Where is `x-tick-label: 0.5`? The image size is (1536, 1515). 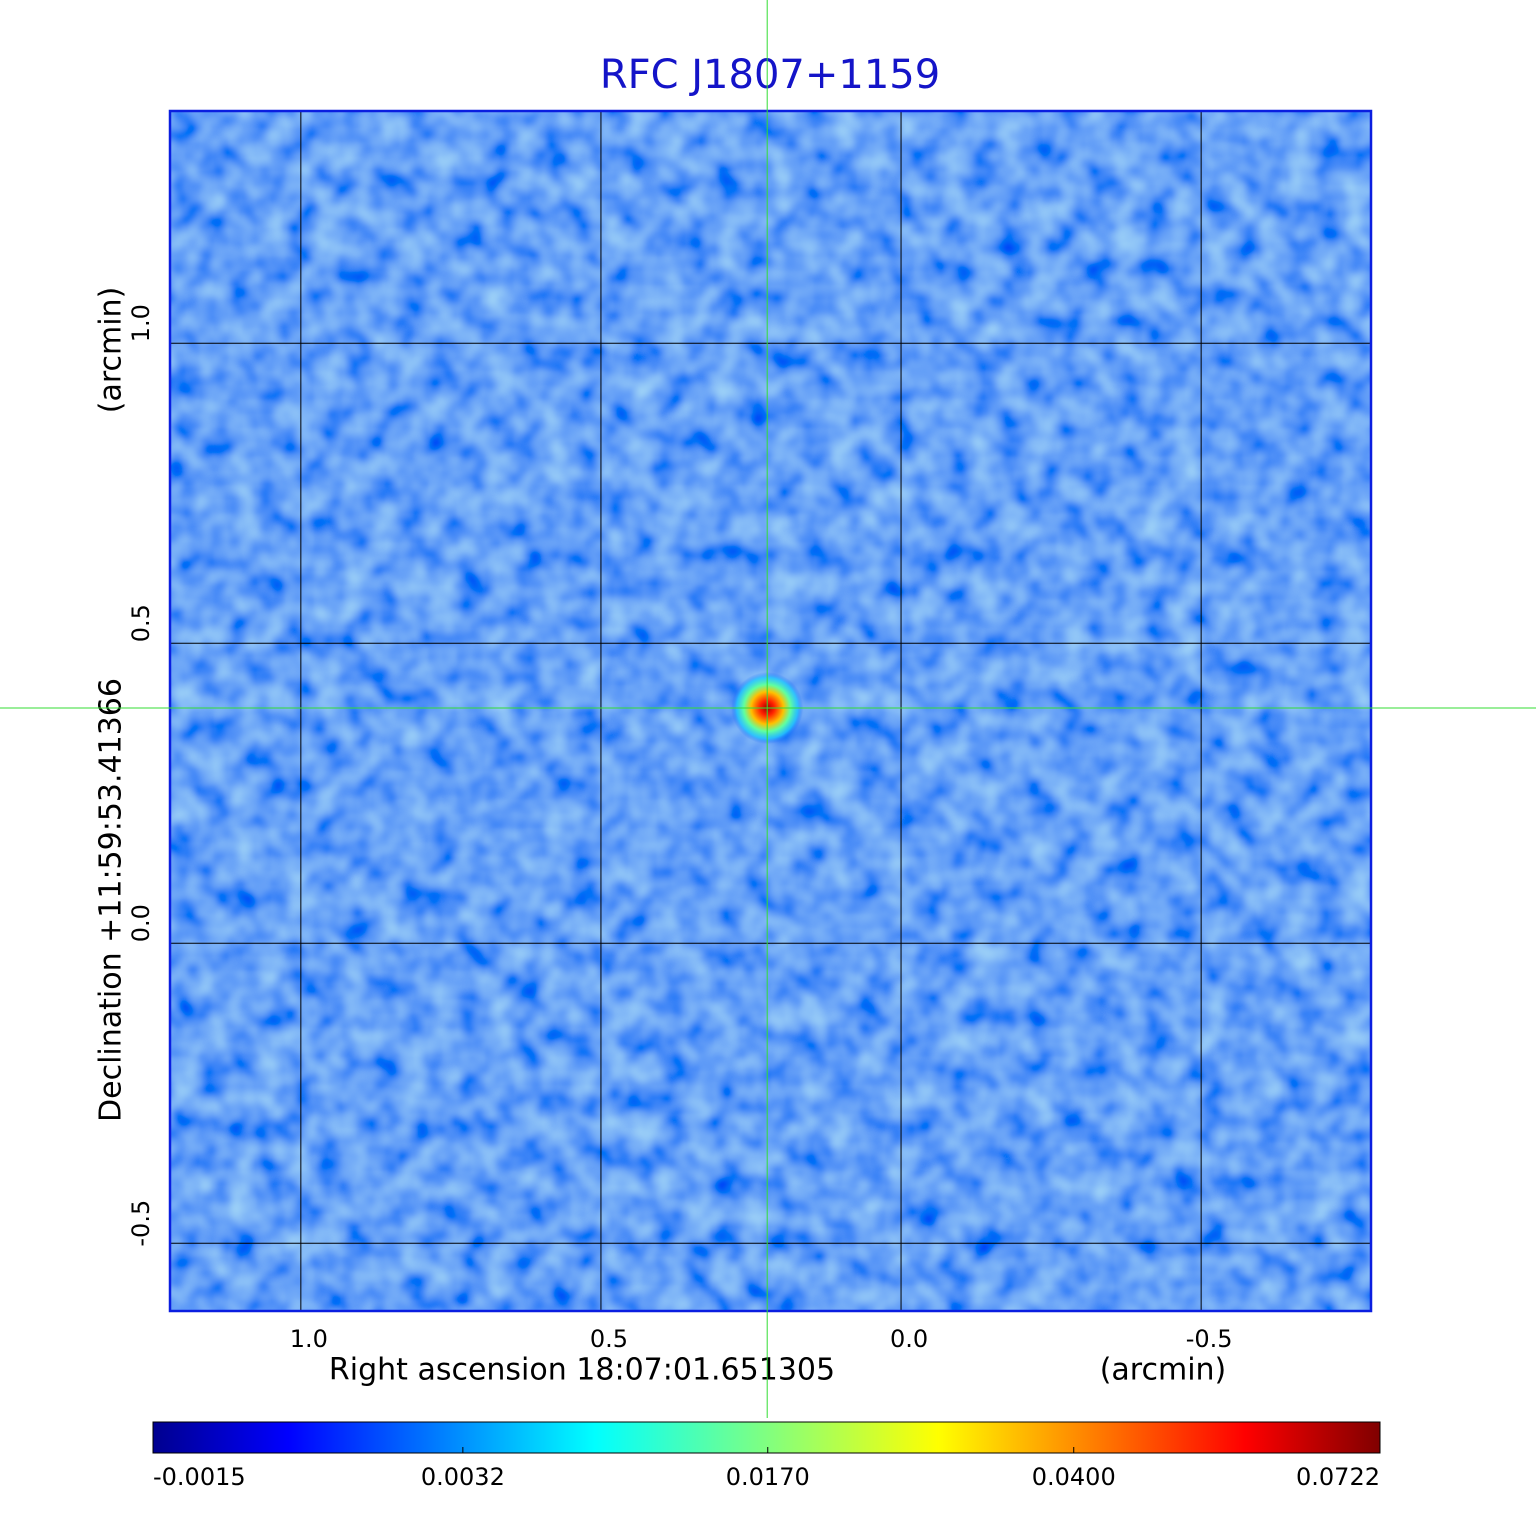 x-tick-label: 0.5 is located at coordinates (609, 1339).